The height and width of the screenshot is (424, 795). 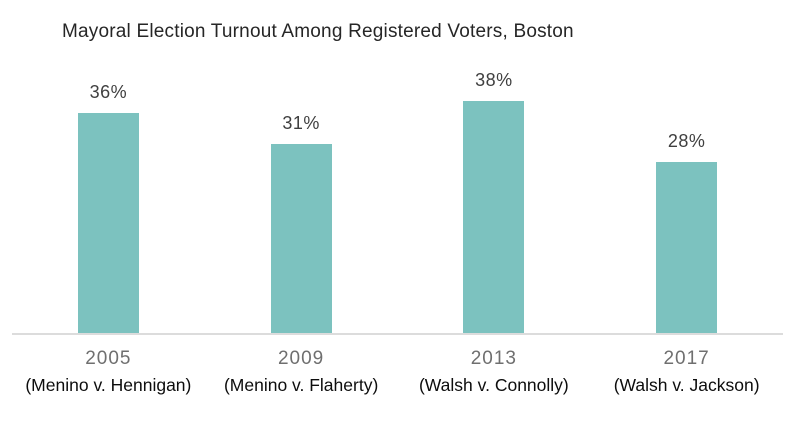 I want to click on year-label: 2013, so click(x=494, y=358).